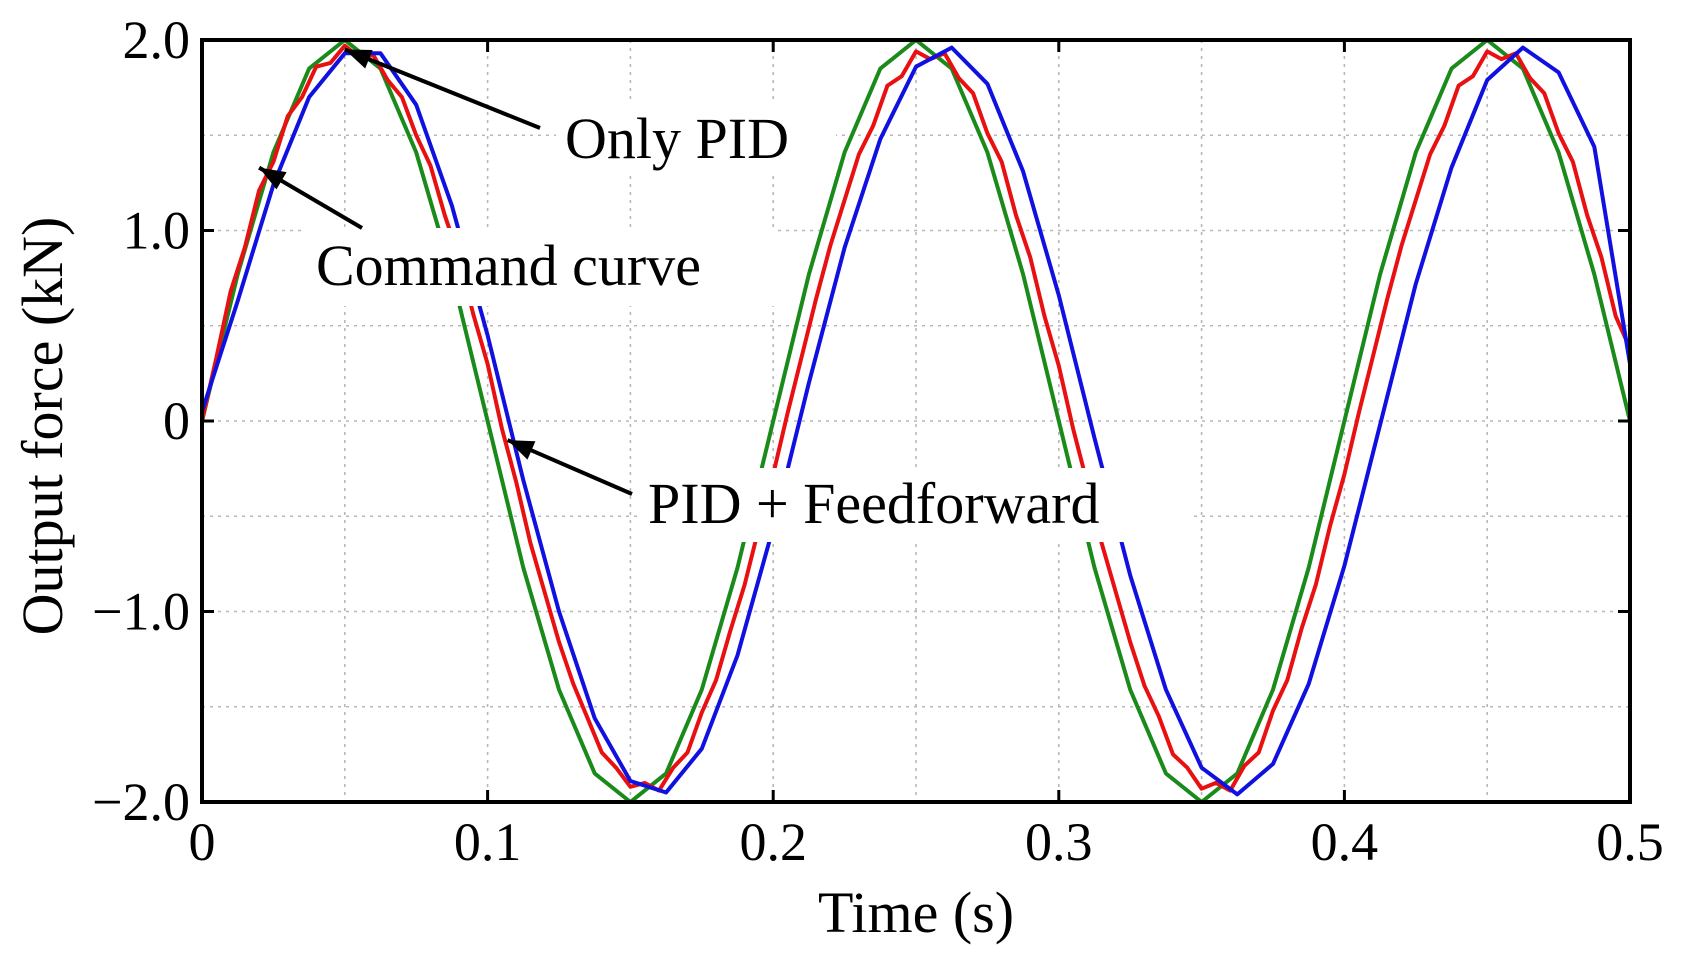 The height and width of the screenshot is (971, 1683). I want to click on annotation-label: Command curve, so click(508, 265).